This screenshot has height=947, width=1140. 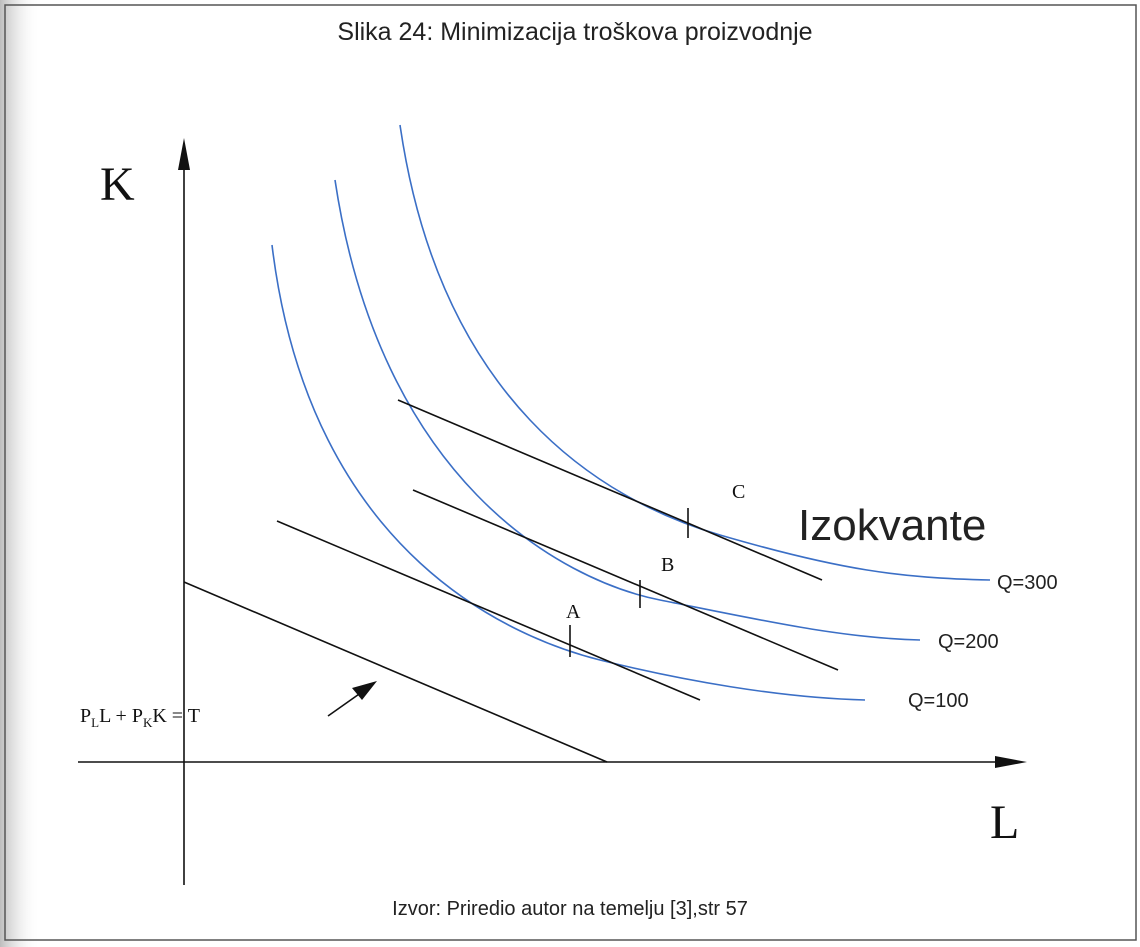 I want to click on x-axis-label: L, so click(x=1004, y=822).